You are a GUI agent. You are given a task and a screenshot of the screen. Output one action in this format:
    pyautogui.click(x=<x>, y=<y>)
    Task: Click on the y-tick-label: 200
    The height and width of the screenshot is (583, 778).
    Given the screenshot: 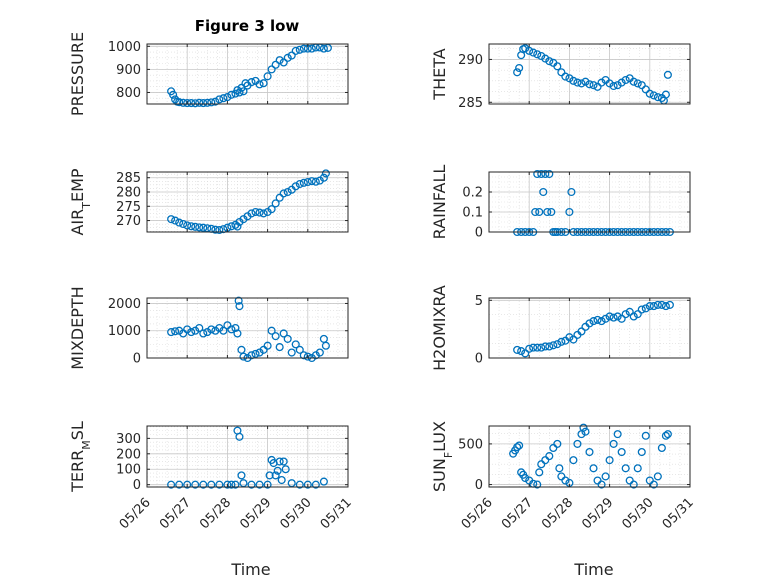 What is the action you would take?
    pyautogui.click(x=128, y=454)
    